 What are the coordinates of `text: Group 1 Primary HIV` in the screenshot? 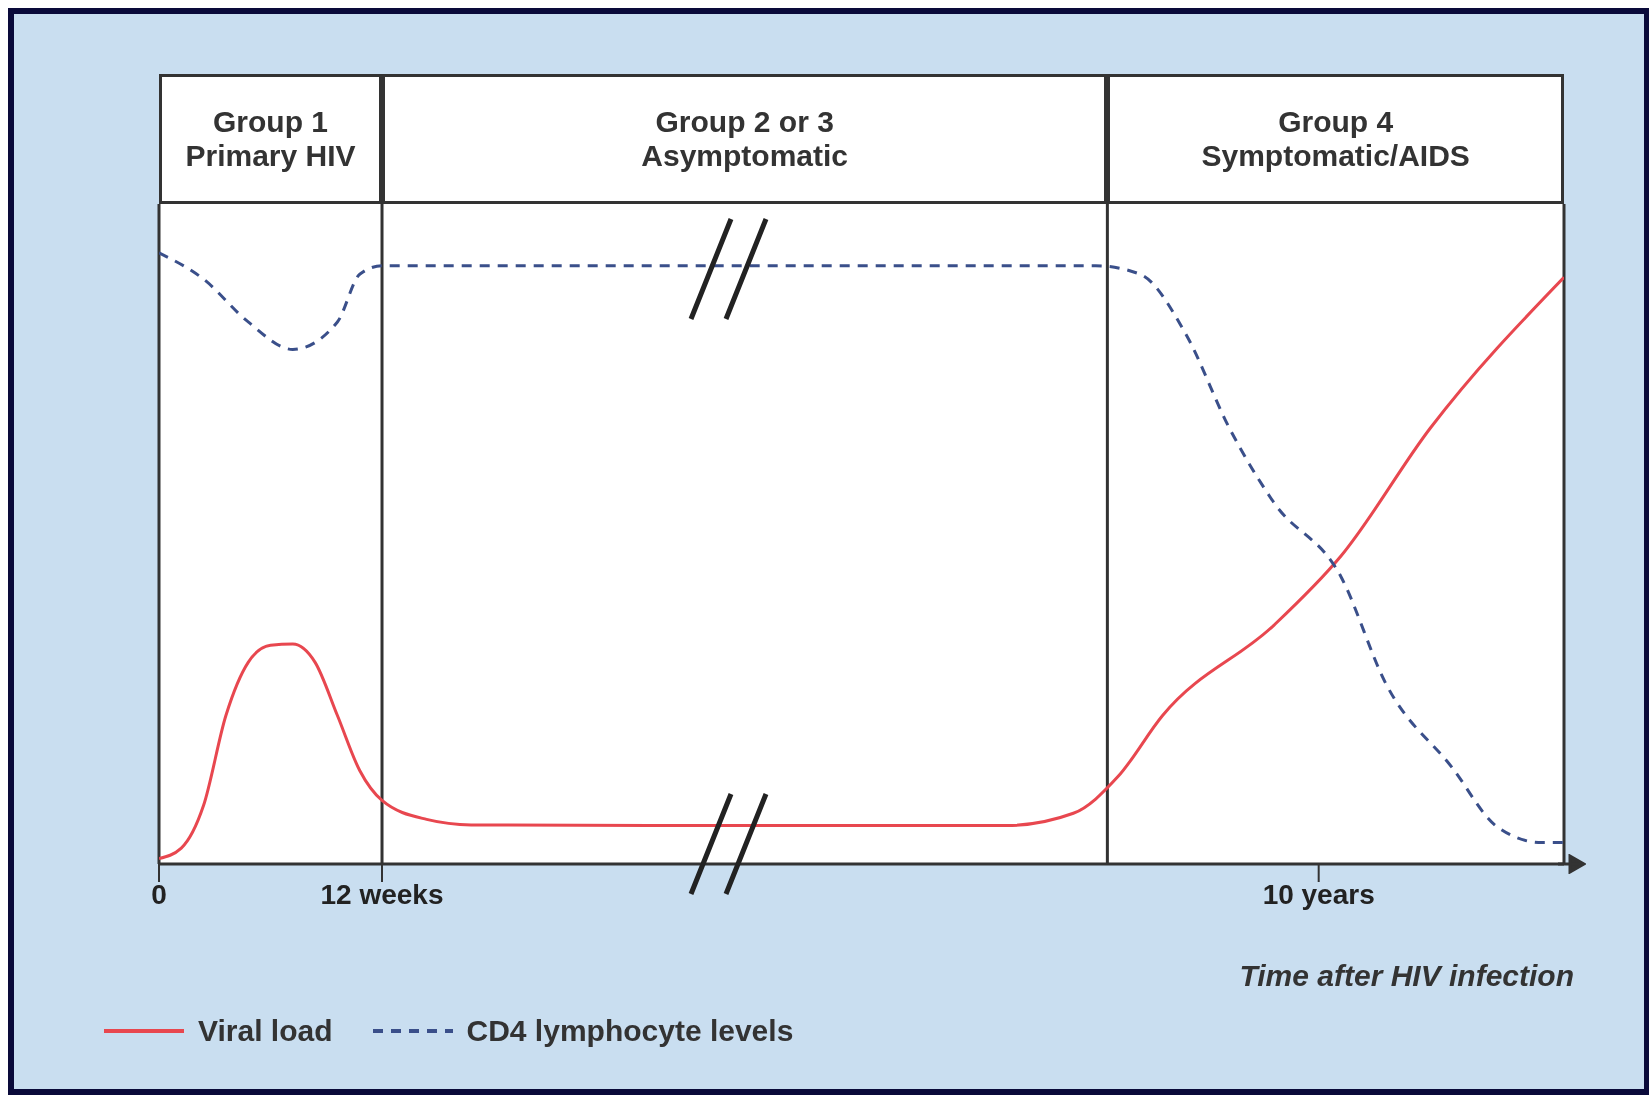 It's located at (271, 139).